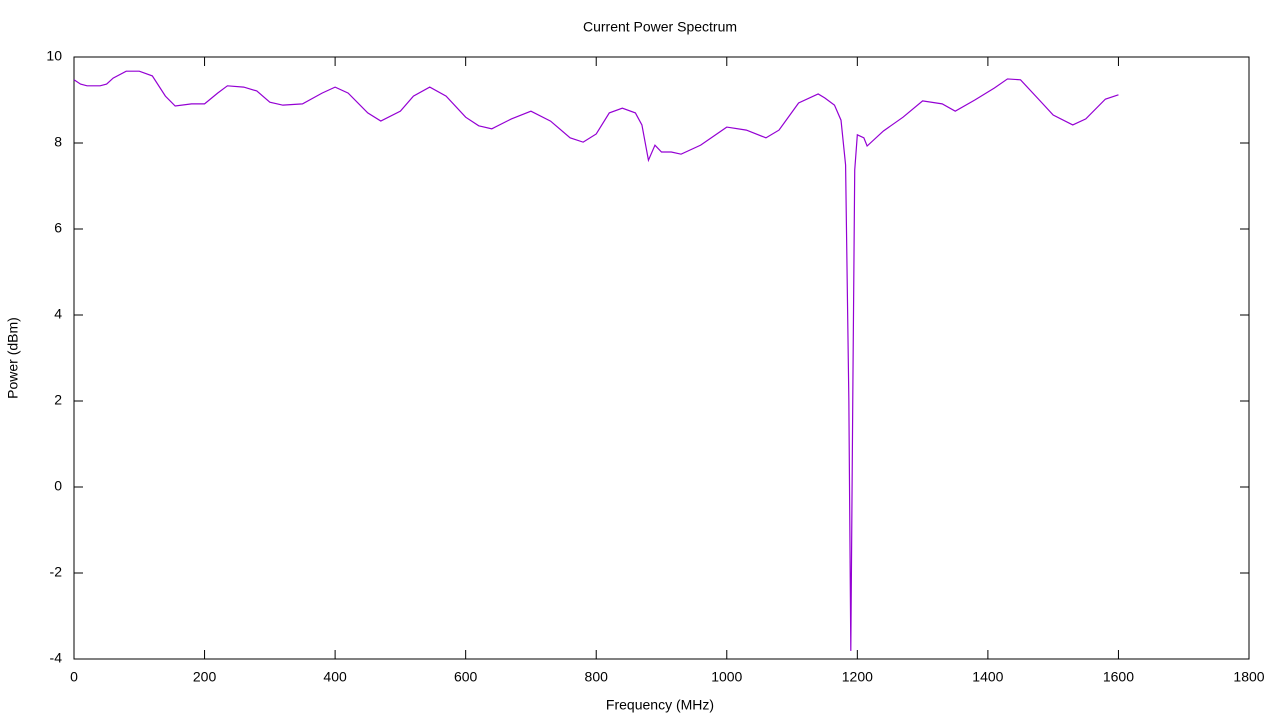  I want to click on y-tick-label: -2, so click(56, 572).